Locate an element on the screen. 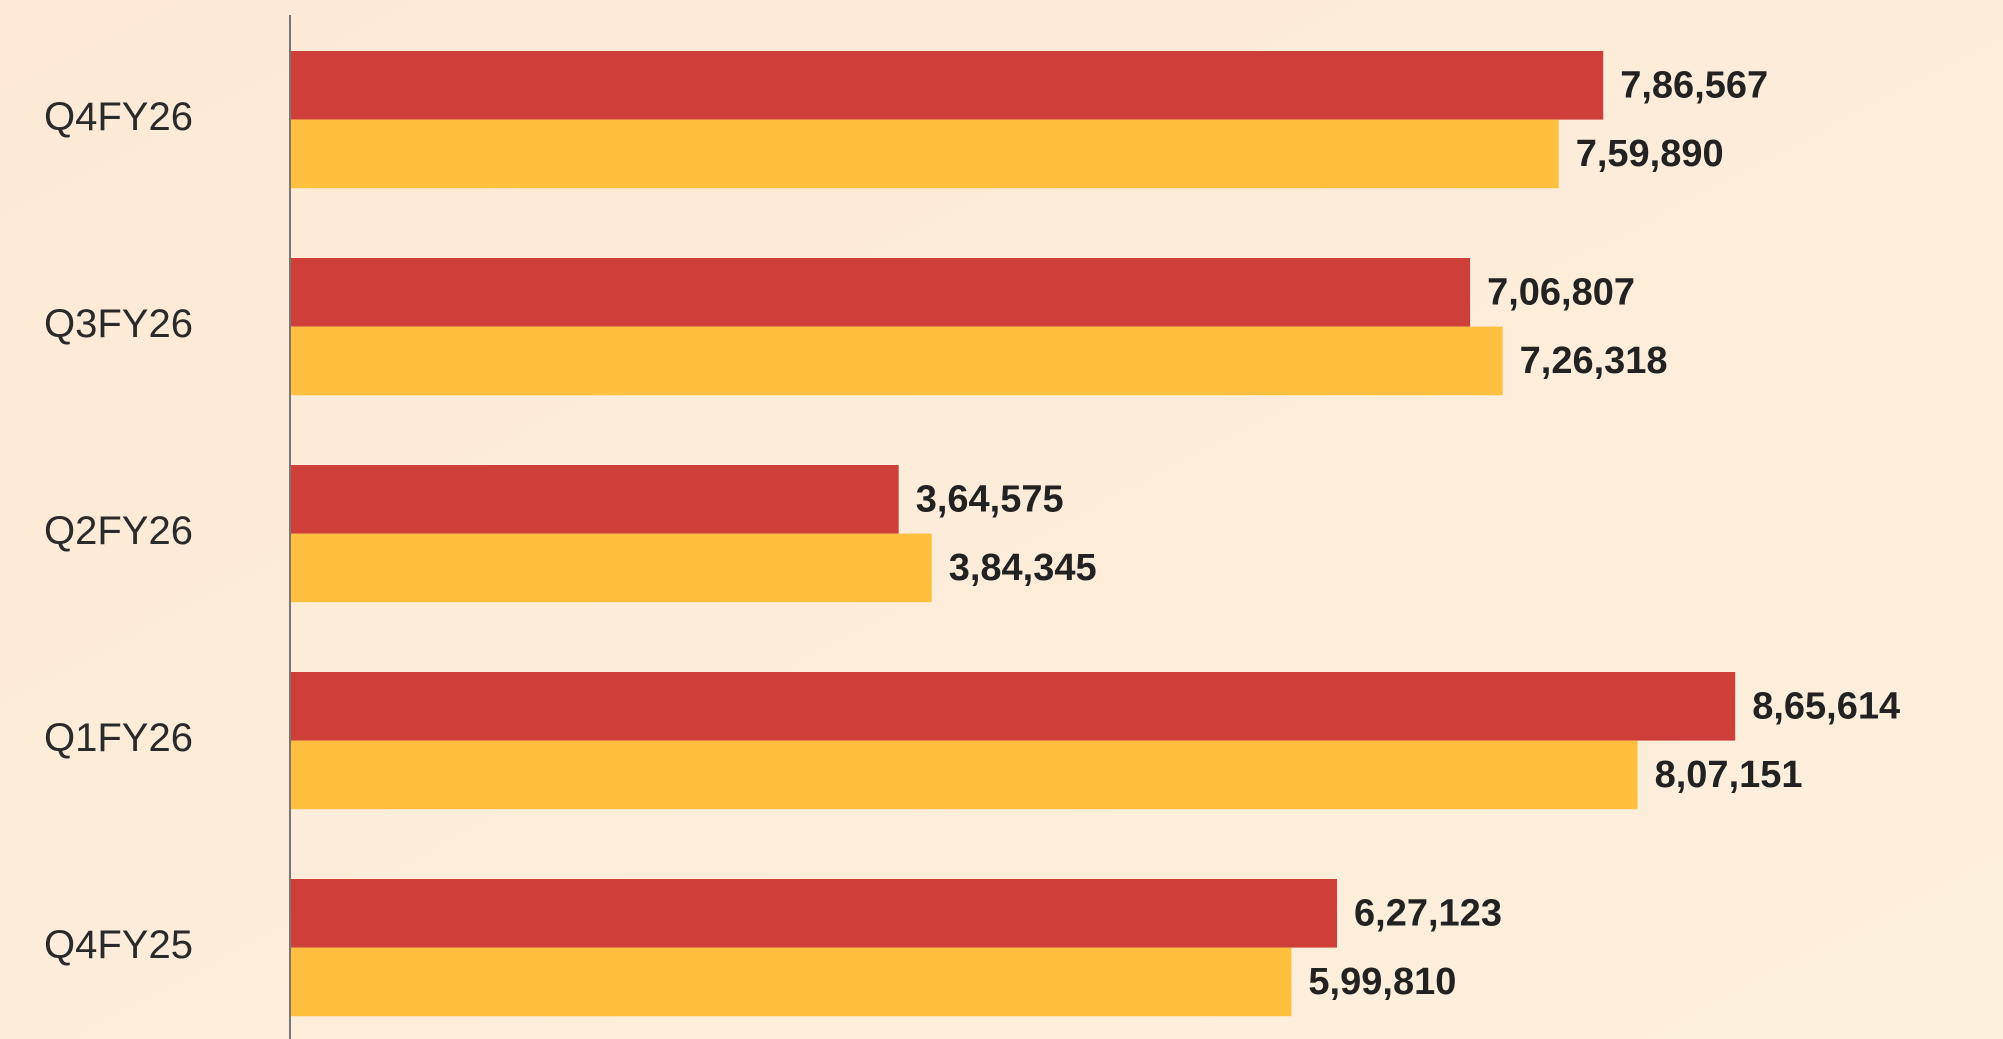 This screenshot has width=2003, height=1039. value-label: 7,59,890 is located at coordinates (1650, 154).